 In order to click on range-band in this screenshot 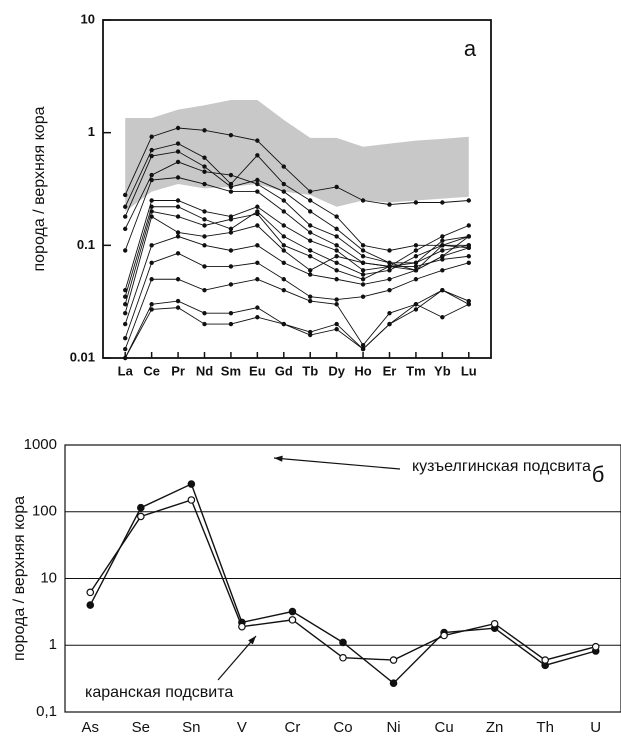, I will do `click(297, 155)`.